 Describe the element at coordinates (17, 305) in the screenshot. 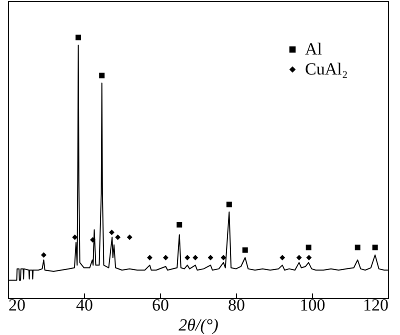

I see `x-tick-label: 20` at that location.